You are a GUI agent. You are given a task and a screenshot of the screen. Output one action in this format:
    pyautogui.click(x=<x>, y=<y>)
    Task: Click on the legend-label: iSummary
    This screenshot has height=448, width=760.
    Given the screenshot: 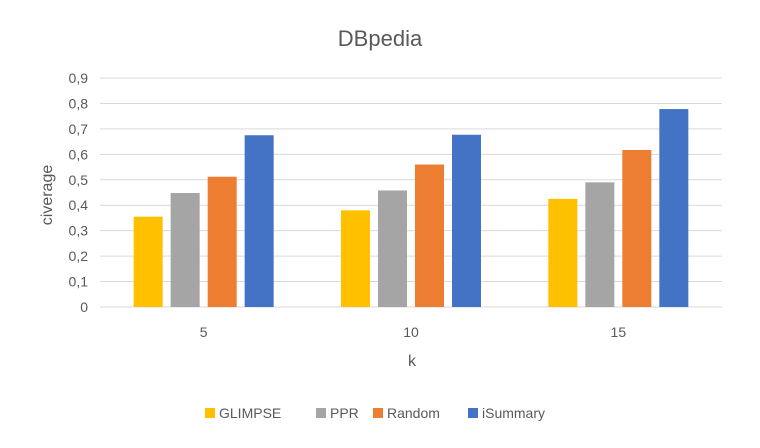 What is the action you would take?
    pyautogui.click(x=513, y=413)
    